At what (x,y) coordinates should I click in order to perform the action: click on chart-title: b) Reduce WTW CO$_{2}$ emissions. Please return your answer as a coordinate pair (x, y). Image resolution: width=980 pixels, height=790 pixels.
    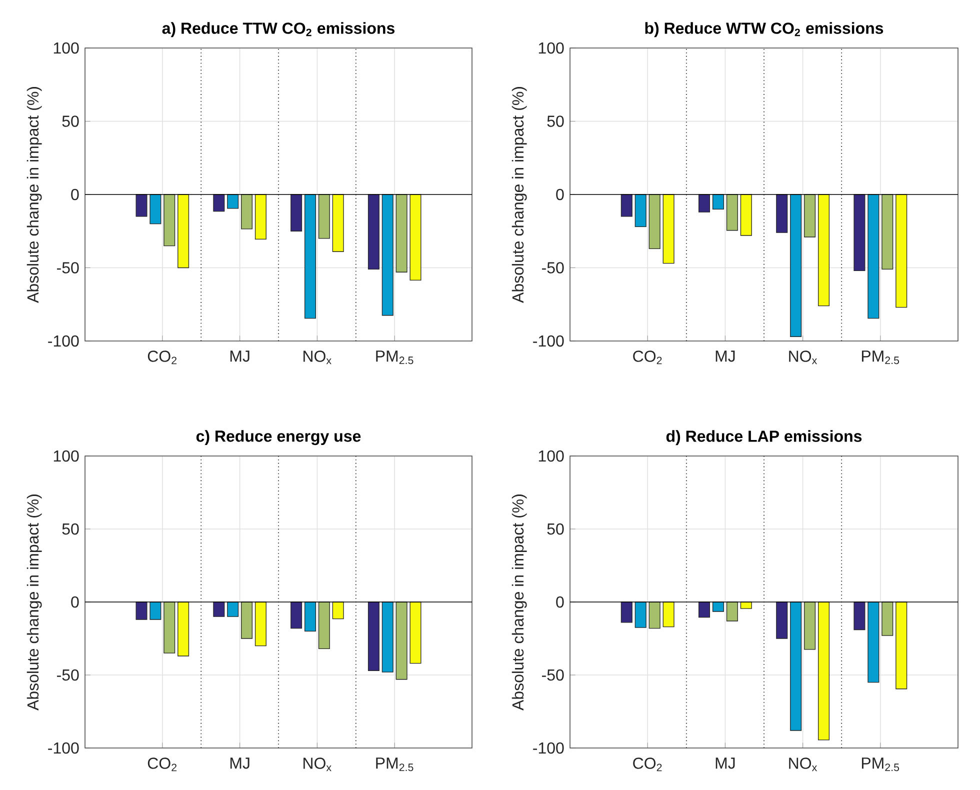
    Looking at the image, I should click on (764, 30).